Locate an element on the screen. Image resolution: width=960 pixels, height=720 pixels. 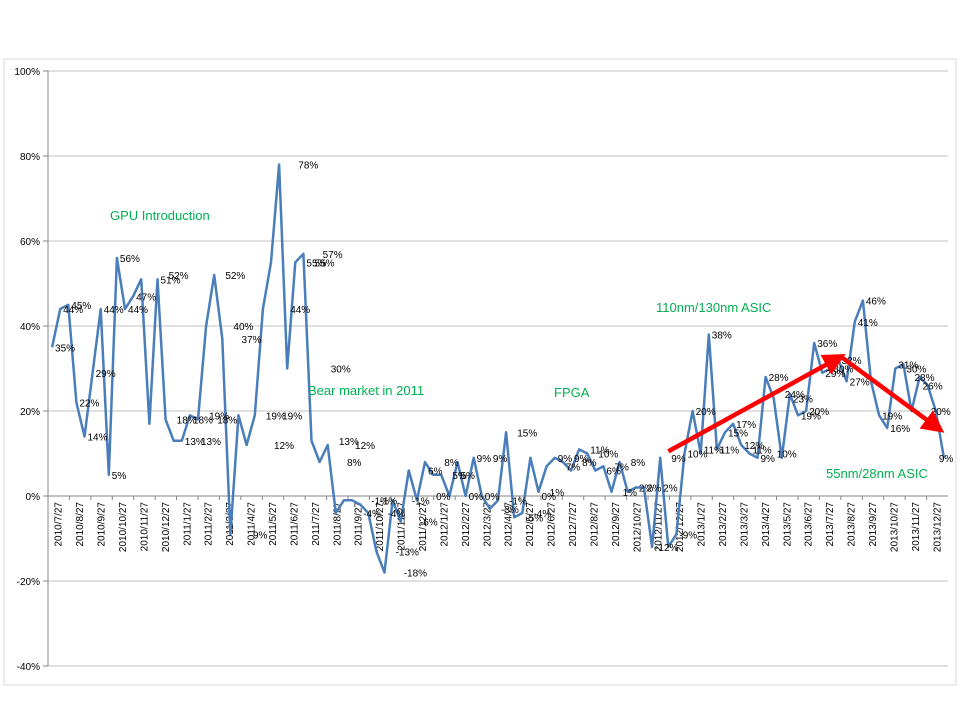
data-label: 35% is located at coordinates (65, 348).